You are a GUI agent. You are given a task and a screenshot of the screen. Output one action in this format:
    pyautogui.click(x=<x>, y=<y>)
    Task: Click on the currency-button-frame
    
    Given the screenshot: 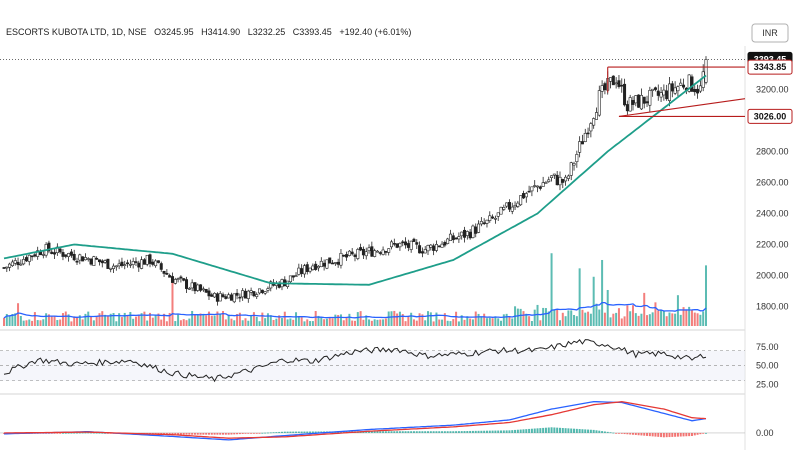 What is the action you would take?
    pyautogui.click(x=770, y=33)
    